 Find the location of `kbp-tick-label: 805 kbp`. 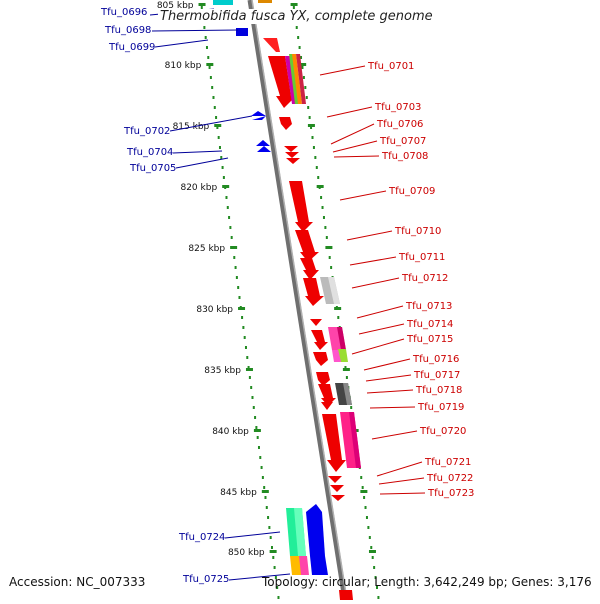

kbp-tick-label: 805 kbp is located at coordinates (175, 6).